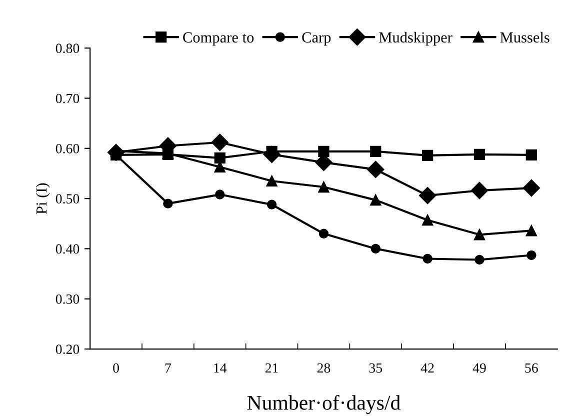 This screenshot has height=418, width=563. Describe the element at coordinates (68, 349) in the screenshot. I see `y-tick-label: 0.20` at that location.